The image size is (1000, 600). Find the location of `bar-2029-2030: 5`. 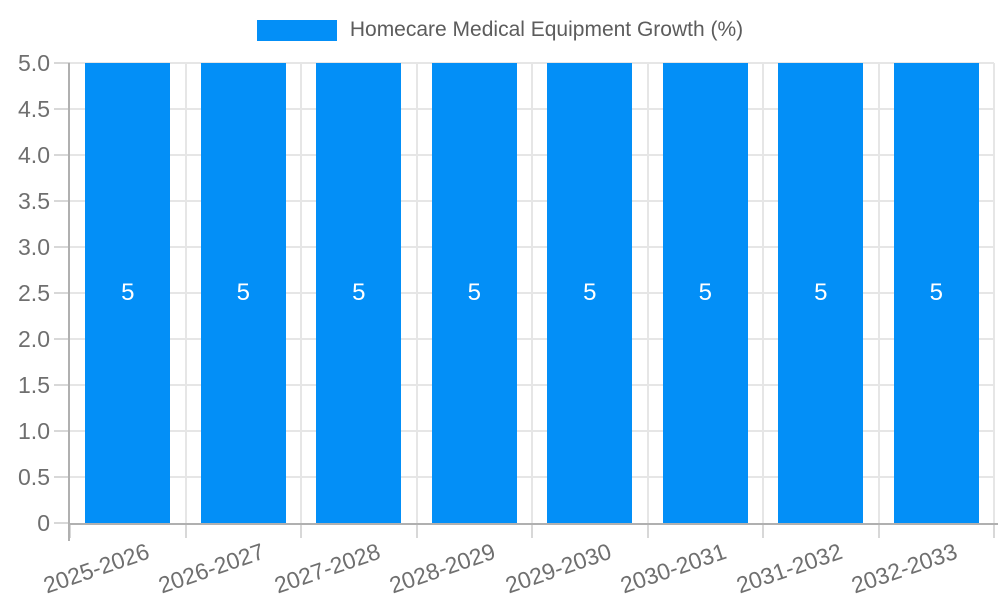

bar-2029-2030: 5 is located at coordinates (590, 293).